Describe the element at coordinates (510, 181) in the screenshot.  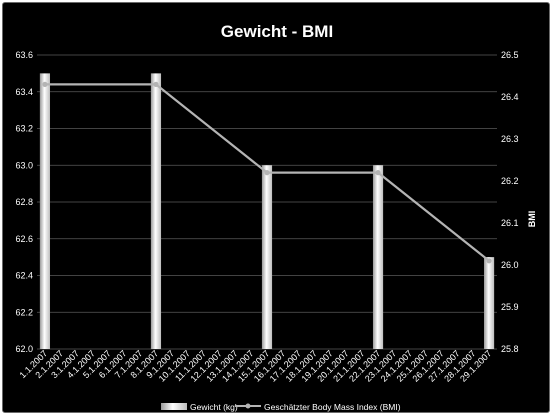
I see `right-tick-label: 26.2` at that location.